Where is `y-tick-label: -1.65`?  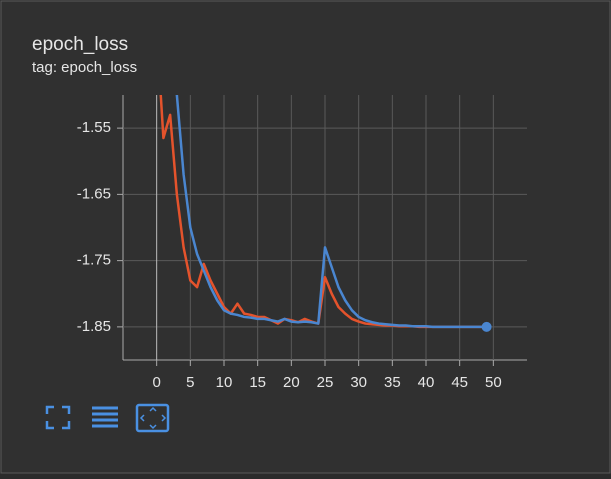
y-tick-label: -1.65 is located at coordinates (94, 193).